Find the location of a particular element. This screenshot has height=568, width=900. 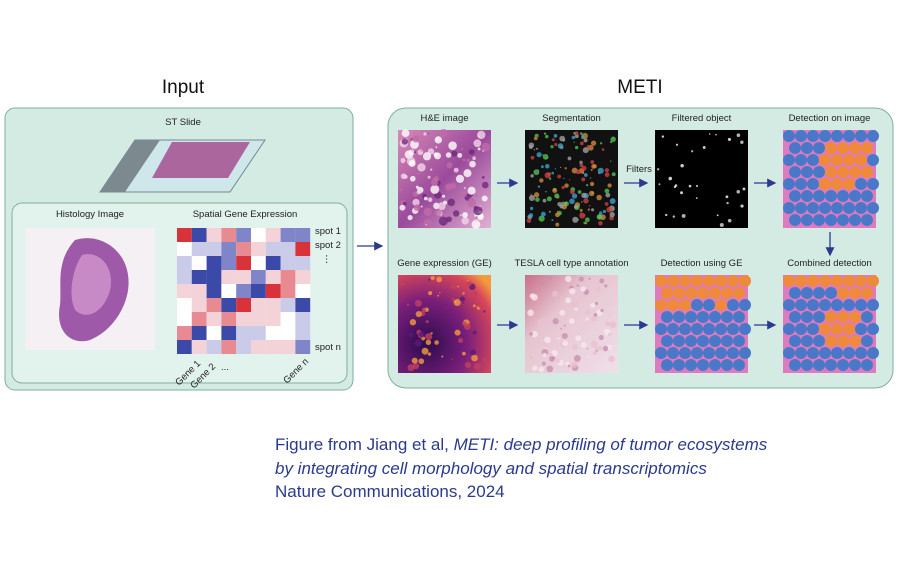

spot-label: ⋮ is located at coordinates (327, 259).